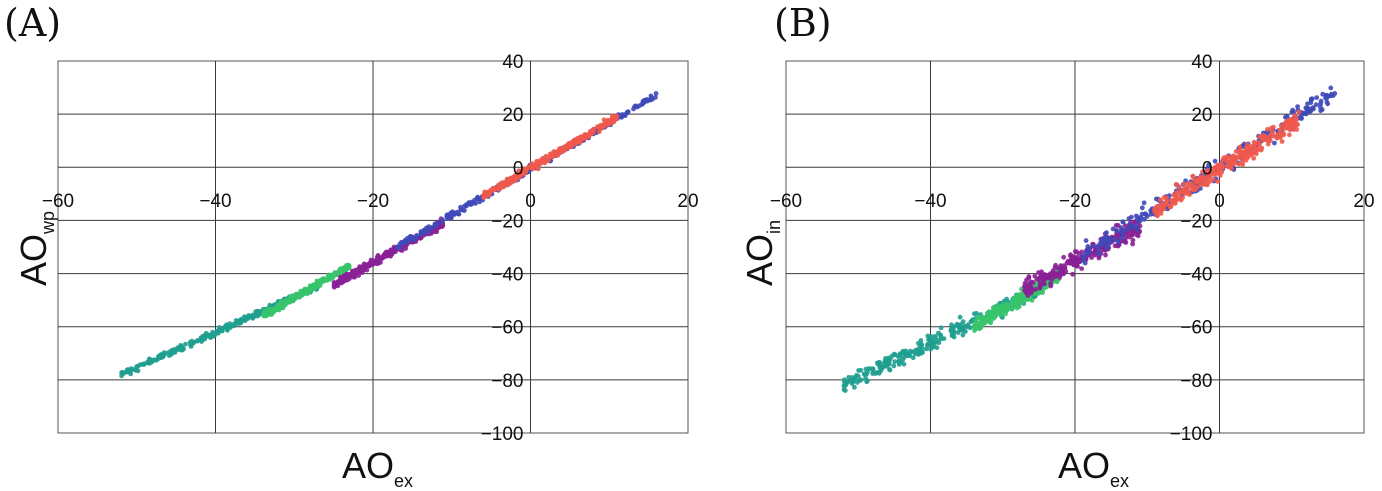 This screenshot has width=1382, height=491. Describe the element at coordinates (774, 227) in the screenshot. I see `panel-b-y-axis-title-sub: in` at that location.